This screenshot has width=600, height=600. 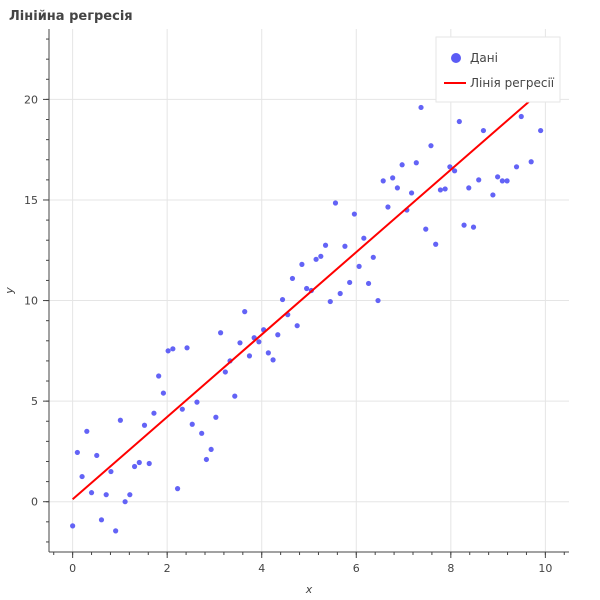 I want to click on y-tick-label: 5, so click(x=34, y=401).